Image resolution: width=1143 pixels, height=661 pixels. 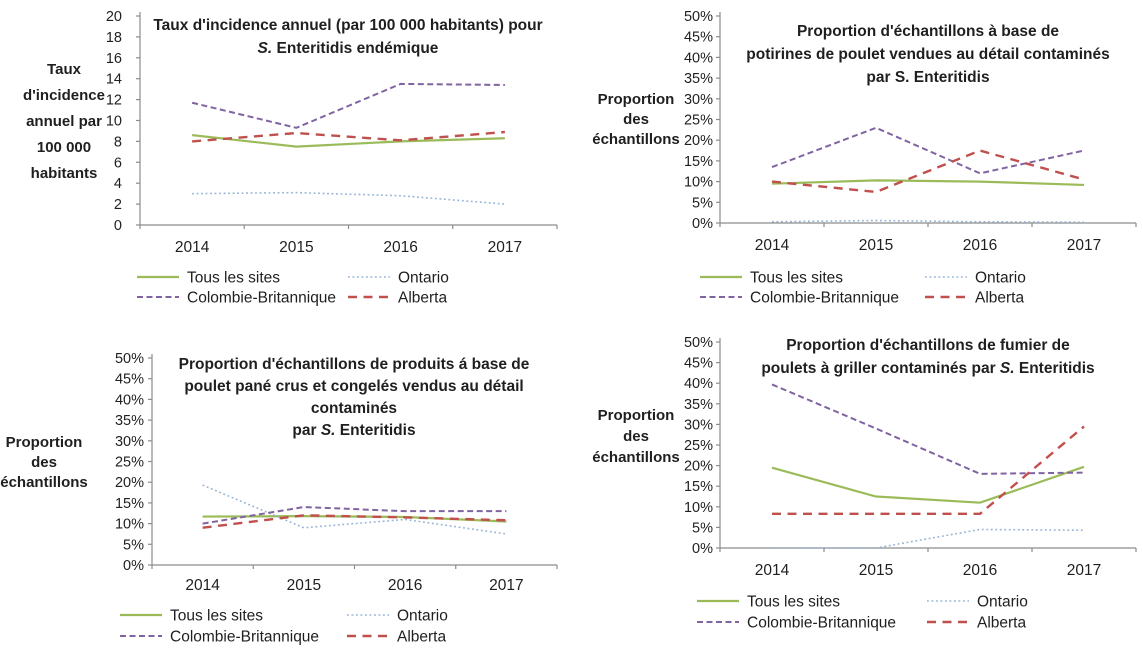 What do you see at coordinates (64, 173) in the screenshot?
I see `y-axis-title-line: habitants` at bounding box center [64, 173].